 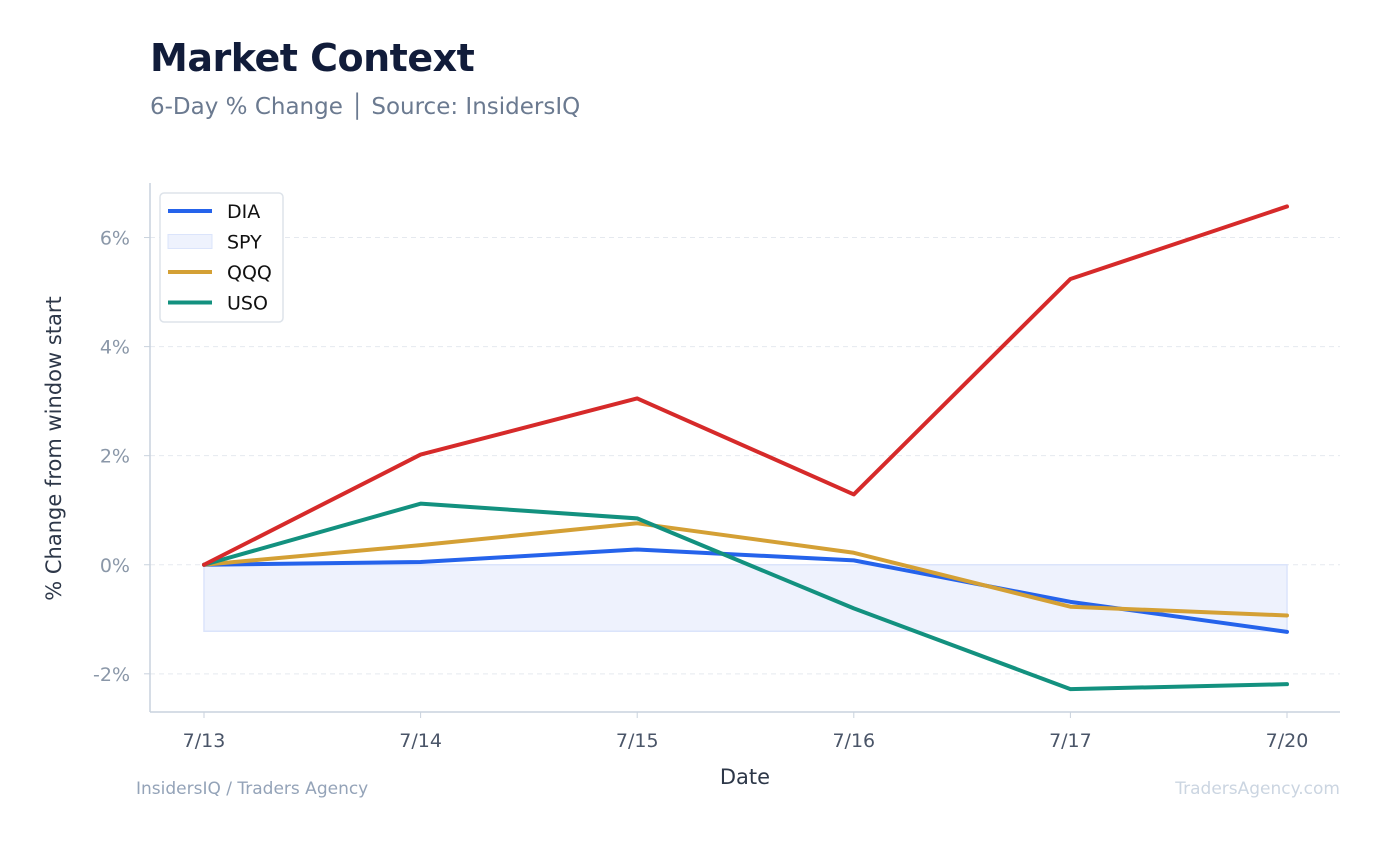 What do you see at coordinates (115, 348) in the screenshot?
I see `y-tick-label: 4%` at bounding box center [115, 348].